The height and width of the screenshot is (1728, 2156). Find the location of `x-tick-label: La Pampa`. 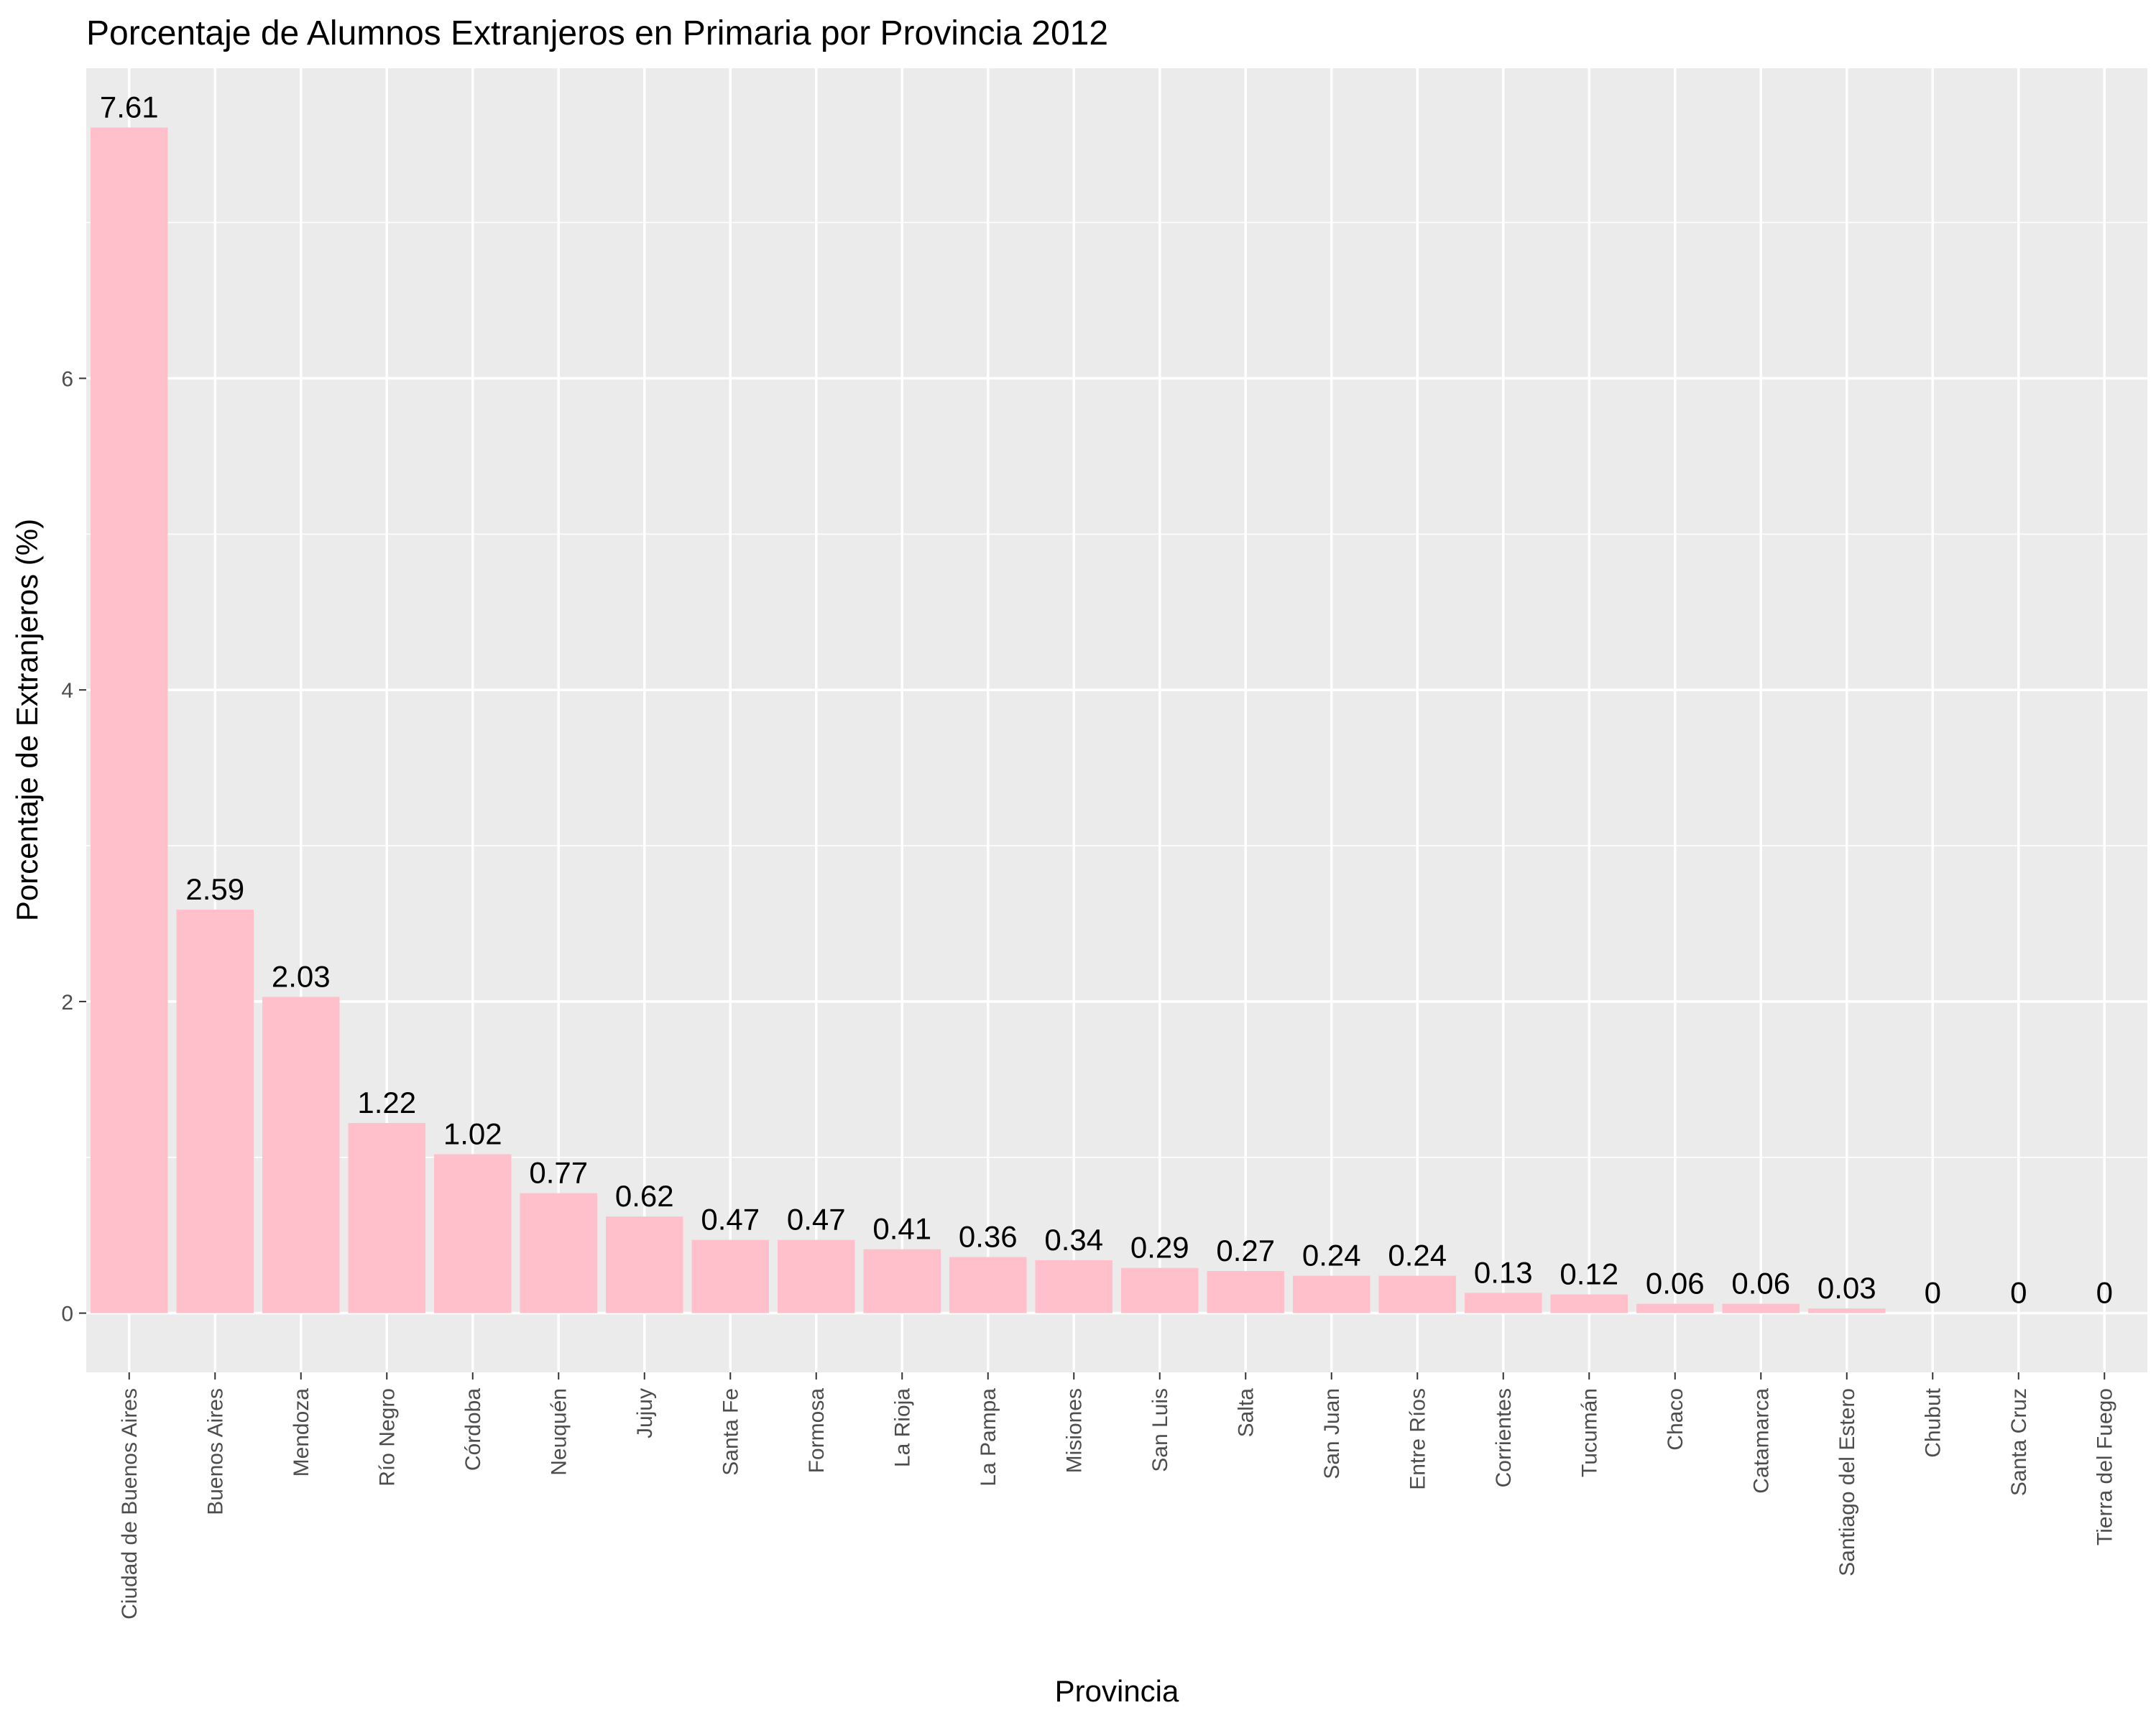

x-tick-label: La Pampa is located at coordinates (988, 1438).